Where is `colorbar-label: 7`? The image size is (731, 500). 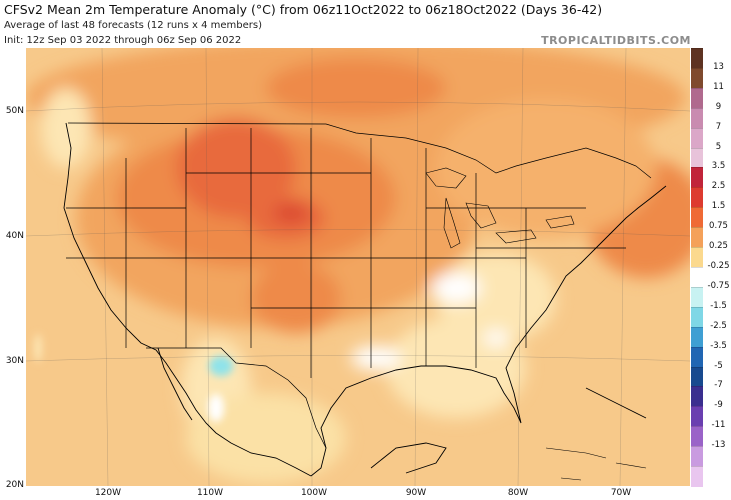
colorbar-label: 7 is located at coordinates (718, 126).